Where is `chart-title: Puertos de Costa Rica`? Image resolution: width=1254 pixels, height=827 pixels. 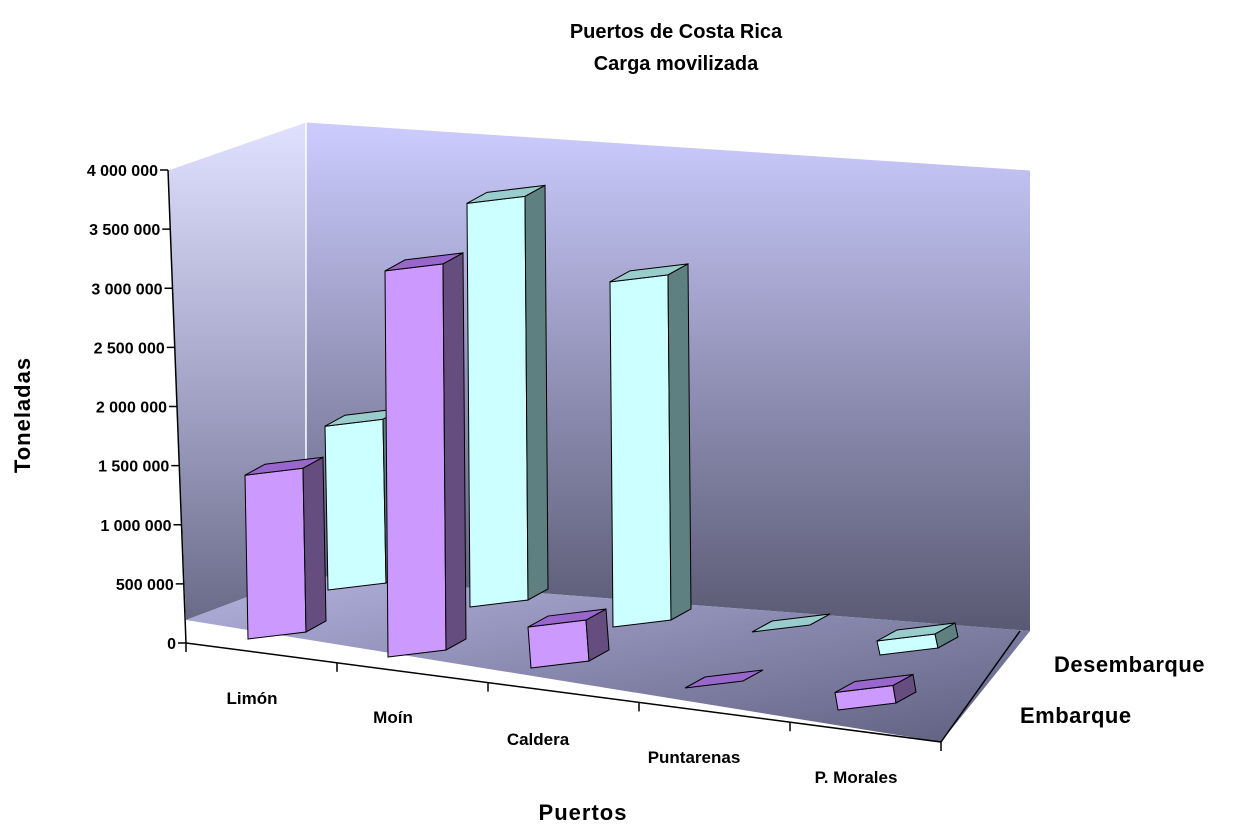
chart-title: Puertos de Costa Rica is located at coordinates (676, 32).